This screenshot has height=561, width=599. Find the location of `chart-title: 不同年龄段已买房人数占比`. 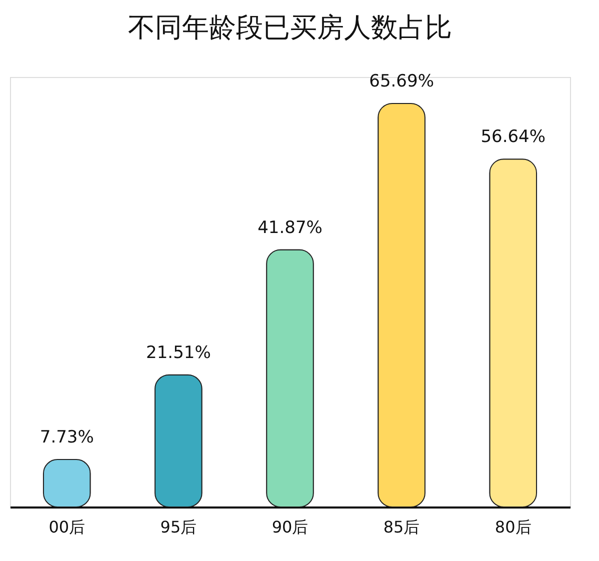

chart-title: 不同年龄段已买房人数占比 is located at coordinates (290, 28).